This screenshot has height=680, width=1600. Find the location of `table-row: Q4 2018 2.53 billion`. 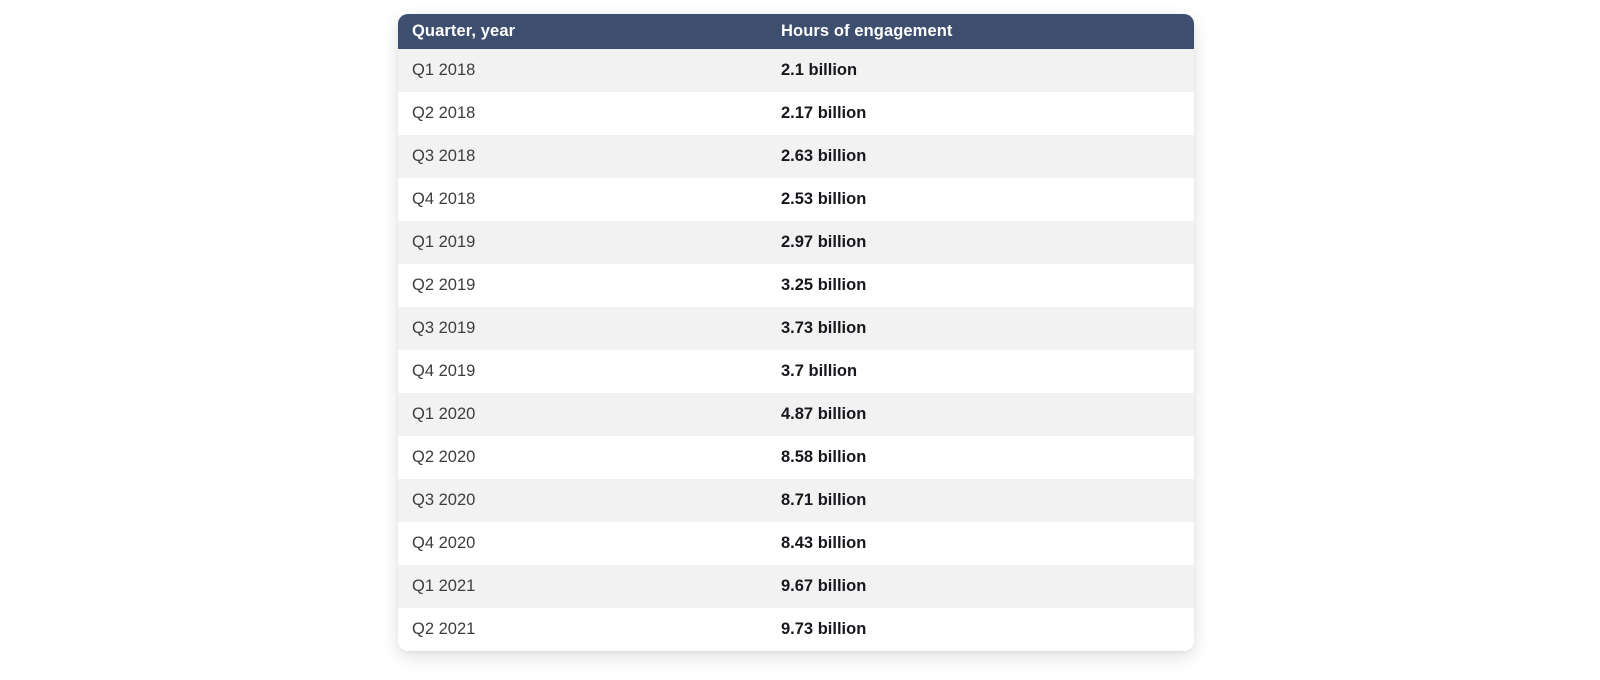

table-row: Q4 2018 2.53 billion is located at coordinates (796, 199).